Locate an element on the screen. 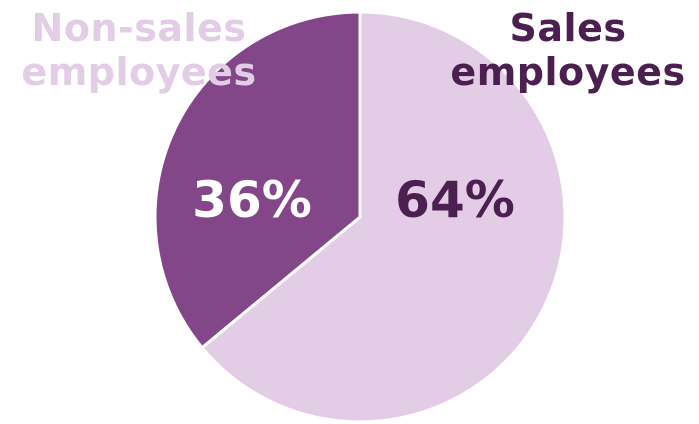  sales-label-line-1: Sales is located at coordinates (568, 28).